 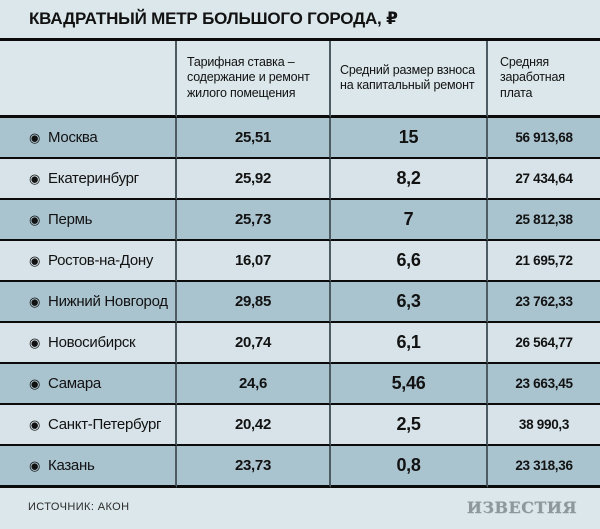 I want to click on contribution-value: 6,3, so click(x=409, y=302).